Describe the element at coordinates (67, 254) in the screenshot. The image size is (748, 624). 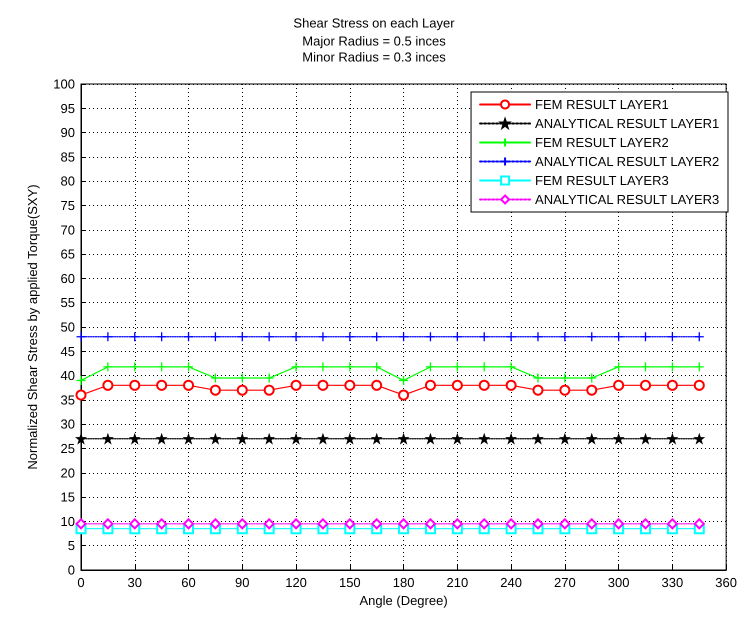
I see `y-tick-label: 65` at that location.